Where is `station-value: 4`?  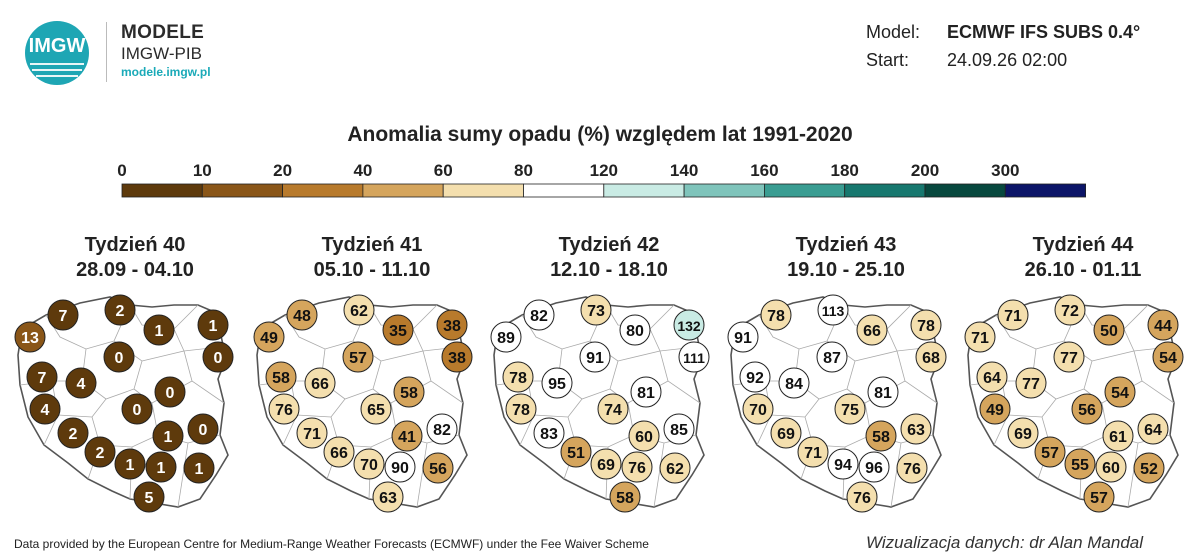 station-value: 4 is located at coordinates (45, 410).